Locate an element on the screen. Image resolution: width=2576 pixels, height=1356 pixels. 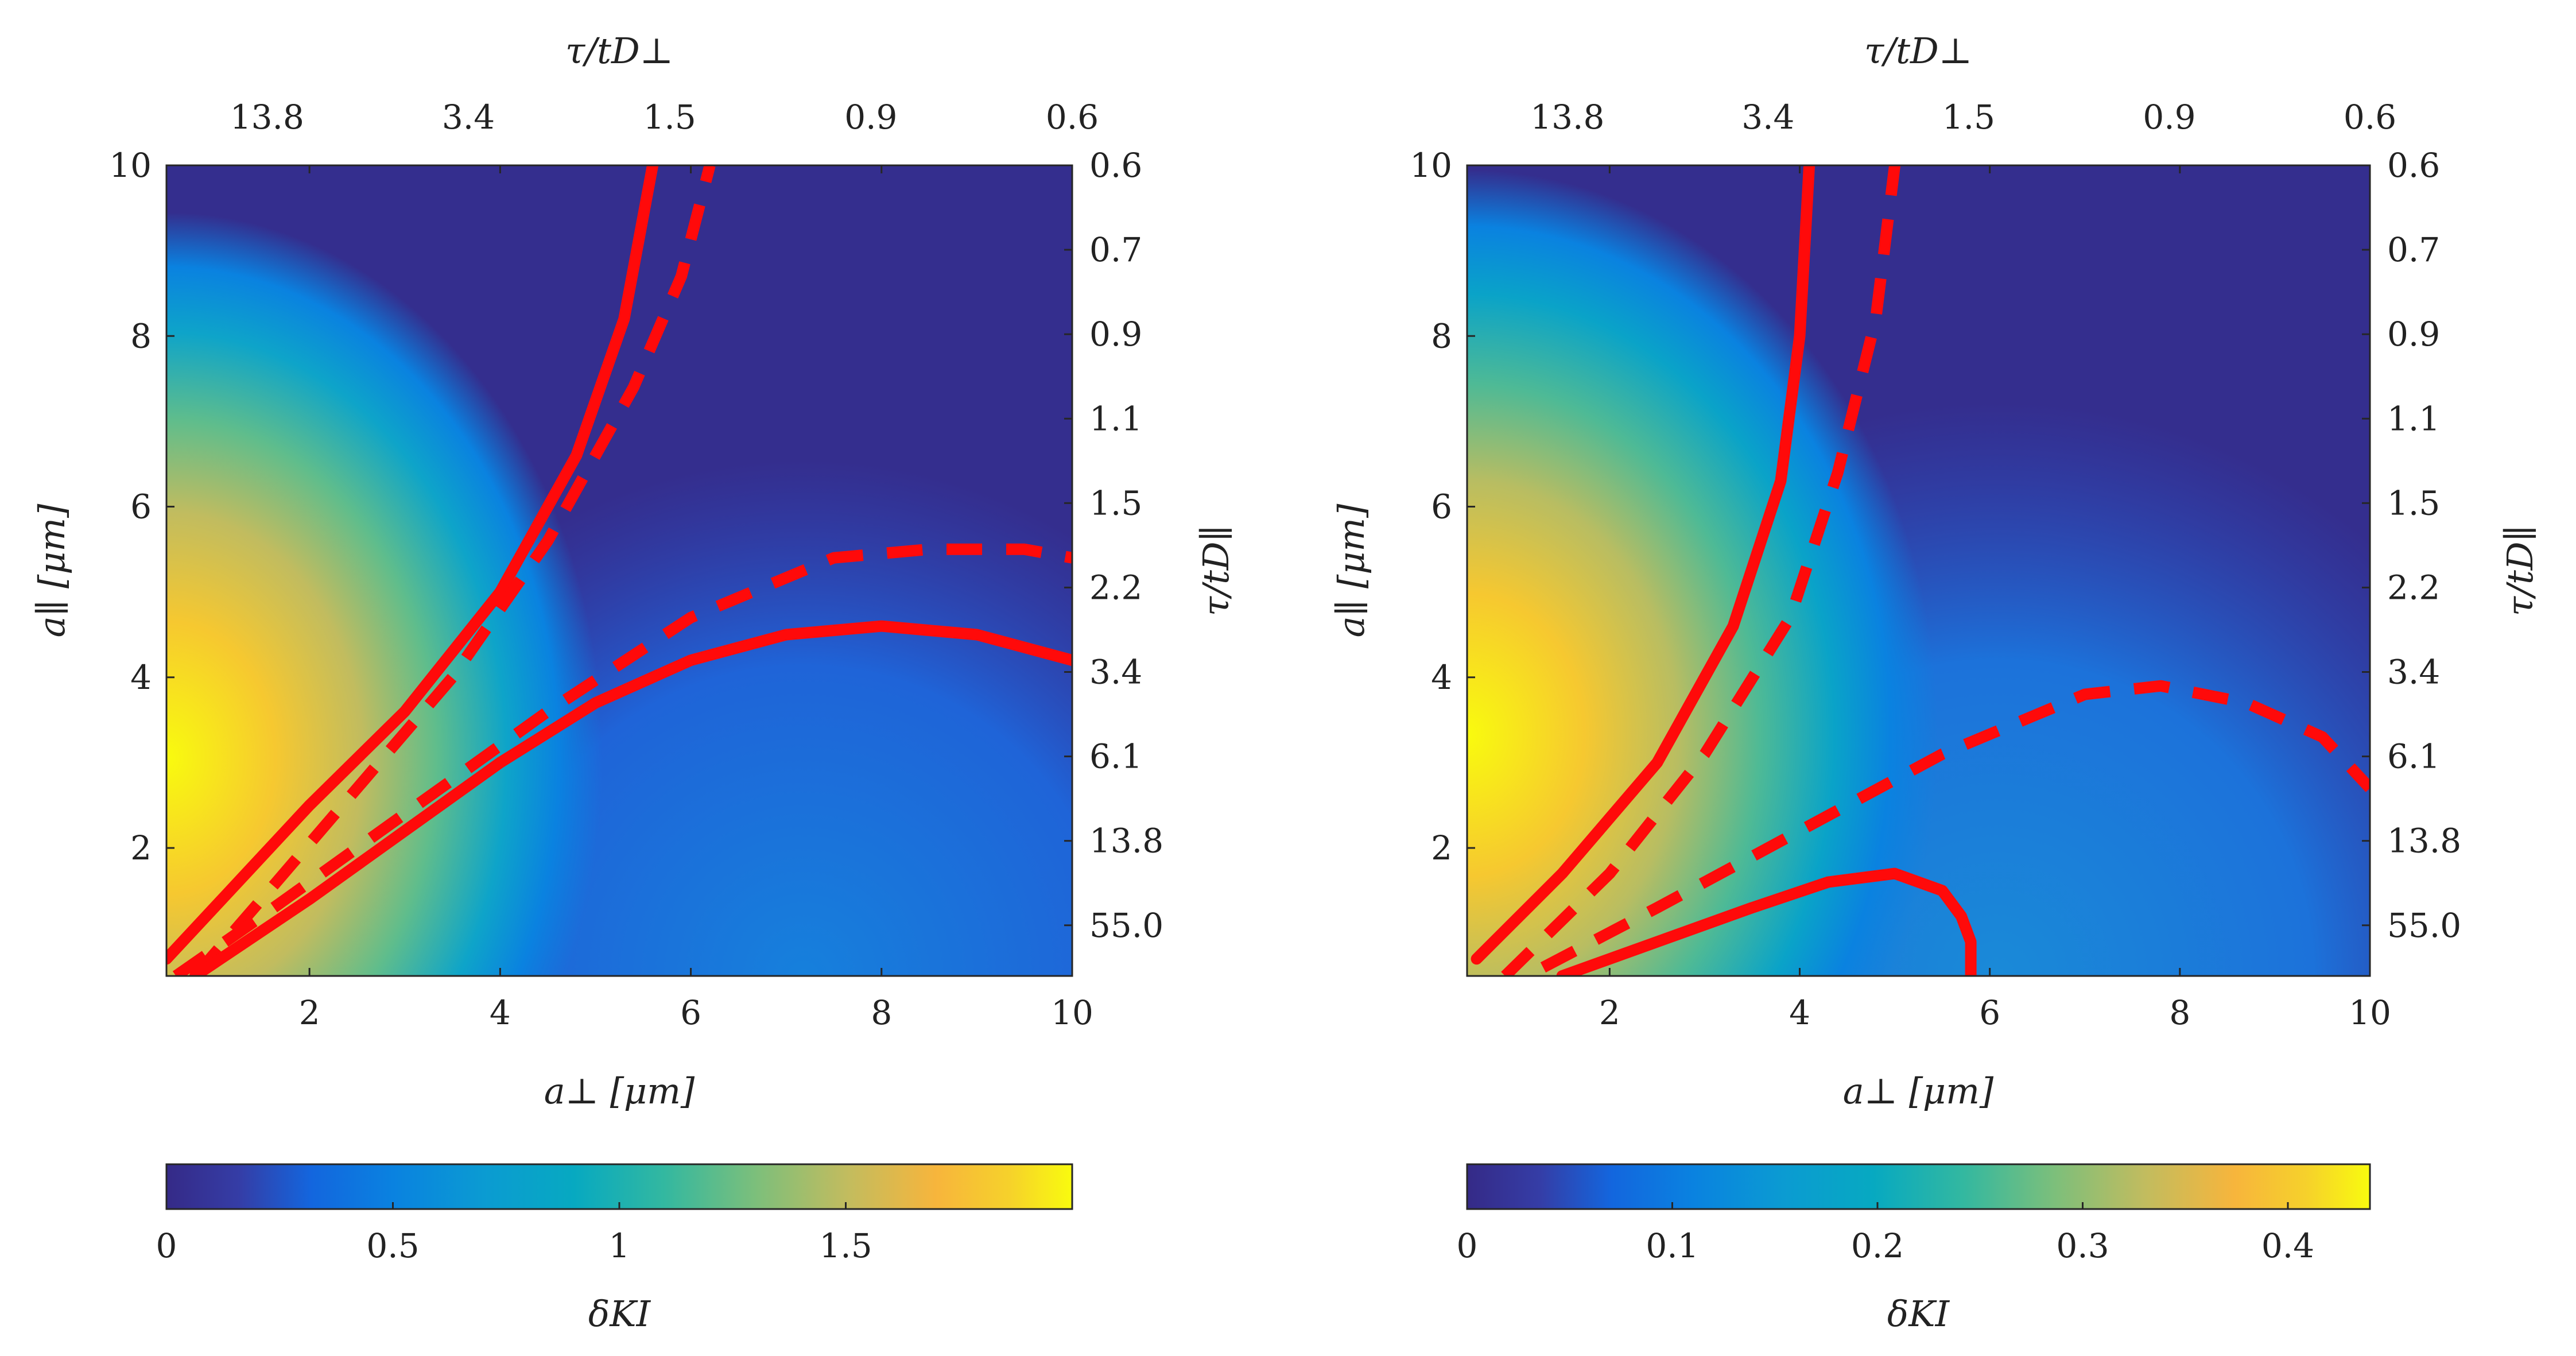
colorbar-tick-label: 0.1 is located at coordinates (1672, 1245).